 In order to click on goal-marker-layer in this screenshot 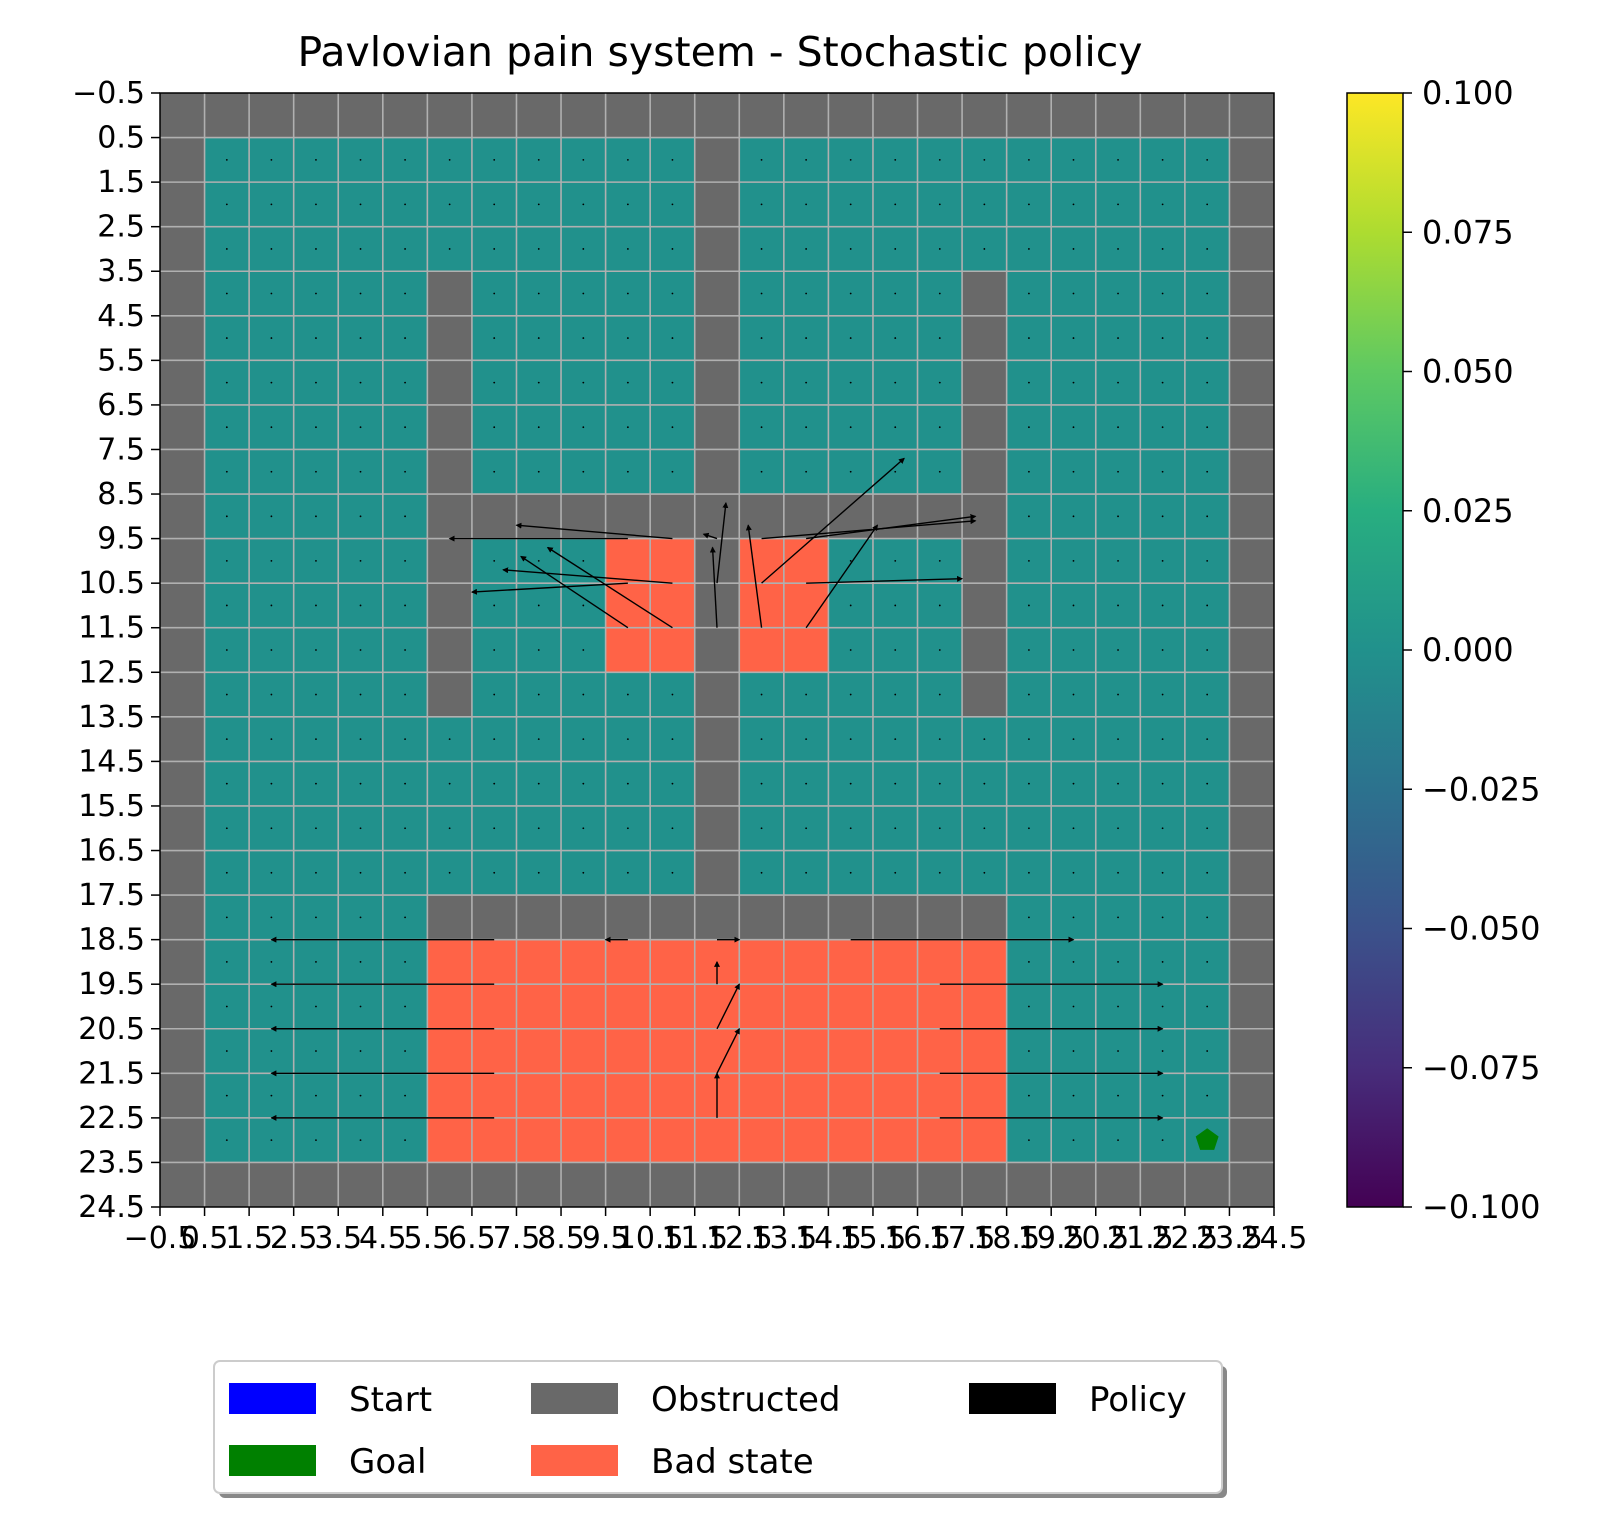, I will do `click(1207, 1139)`.